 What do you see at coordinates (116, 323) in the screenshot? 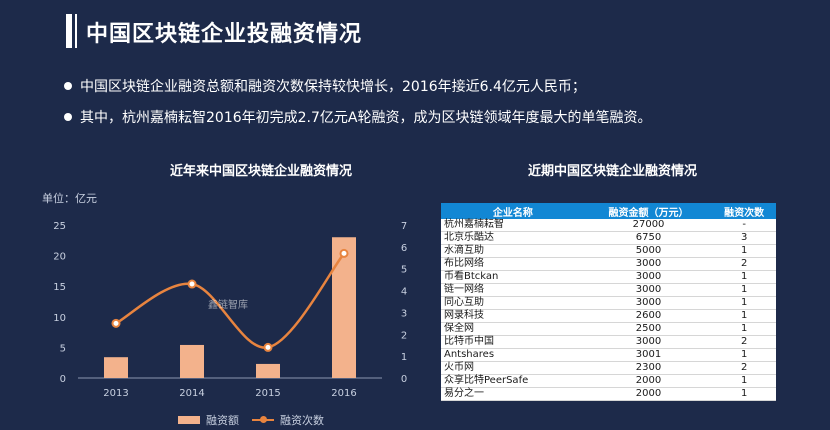
I see `line-point-2013` at bounding box center [116, 323].